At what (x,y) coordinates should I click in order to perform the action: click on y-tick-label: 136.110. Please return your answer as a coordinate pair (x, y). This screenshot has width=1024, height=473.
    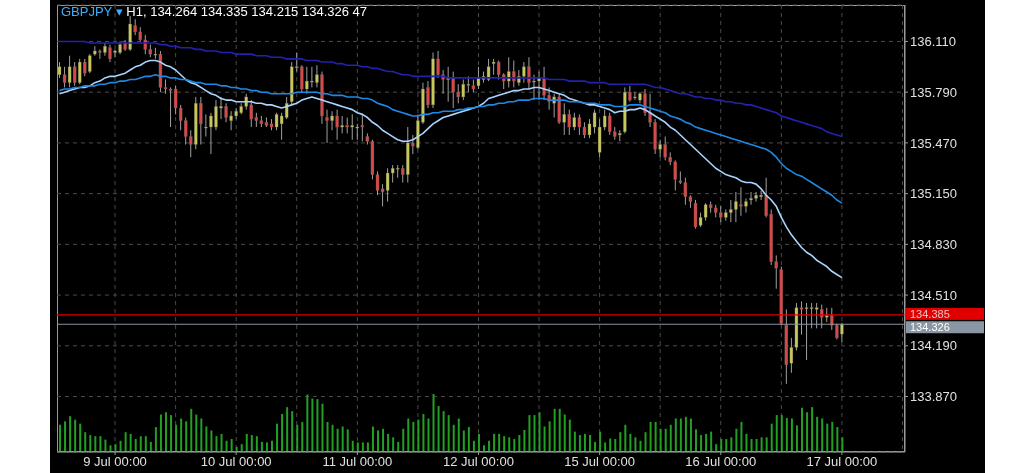
    Looking at the image, I should click on (933, 42).